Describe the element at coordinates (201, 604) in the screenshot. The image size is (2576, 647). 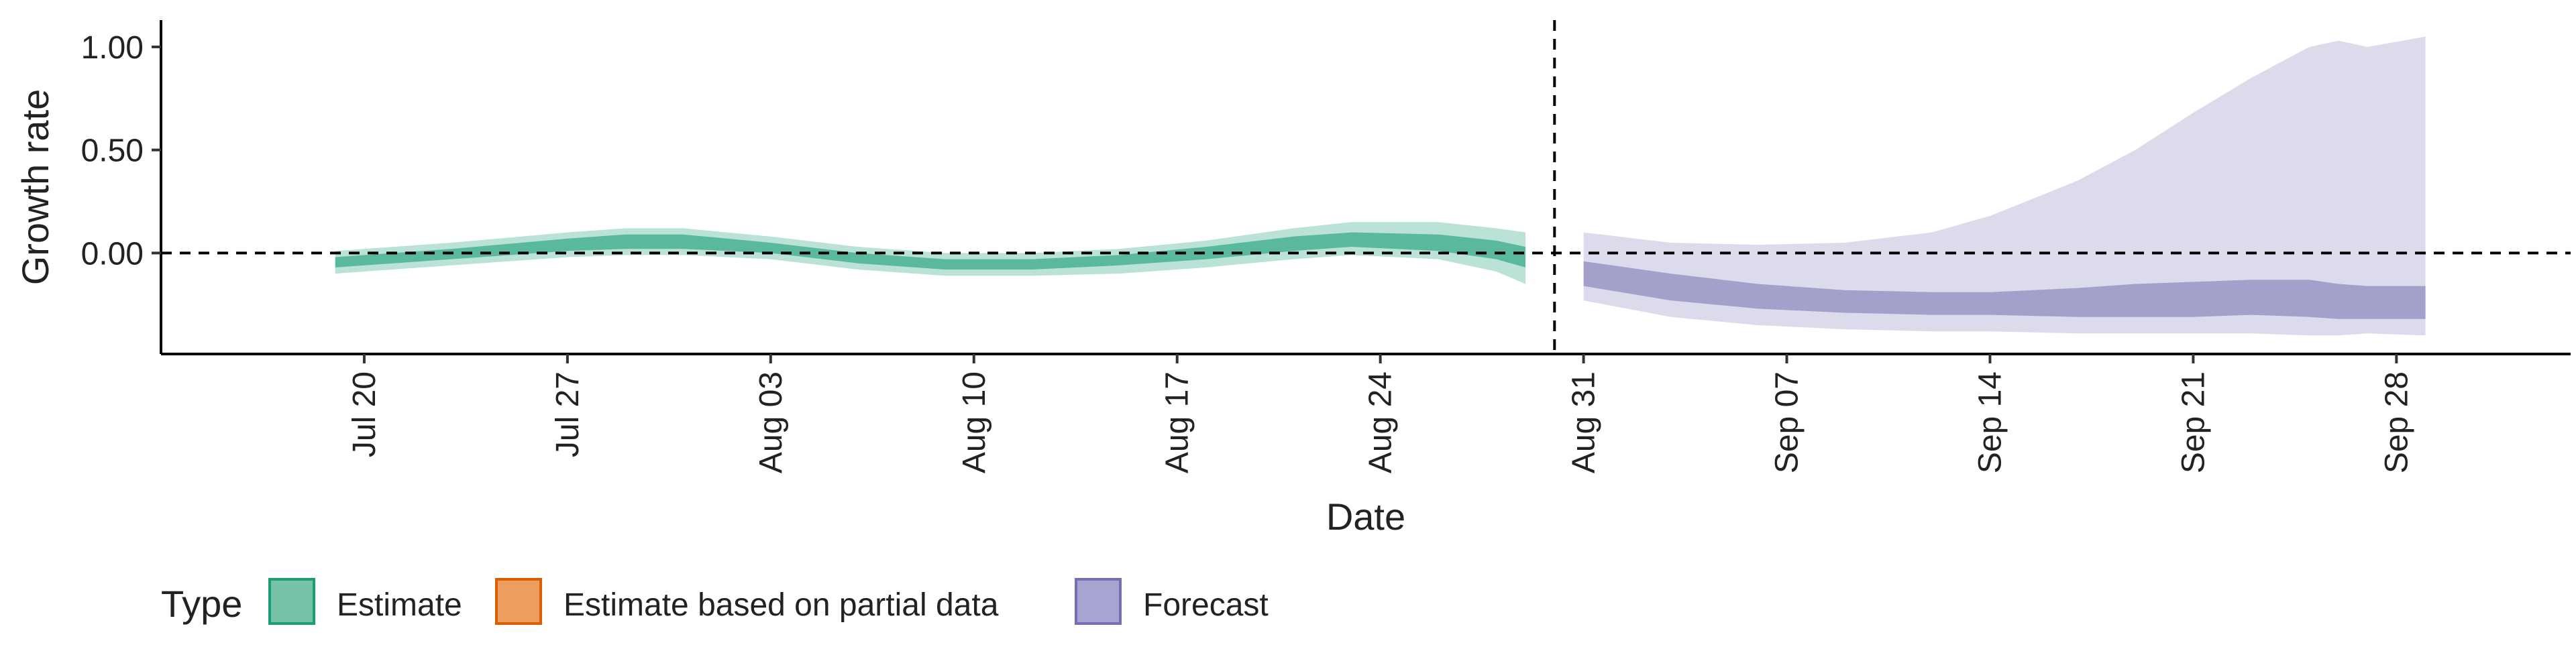
I see `legend-title: Type` at that location.